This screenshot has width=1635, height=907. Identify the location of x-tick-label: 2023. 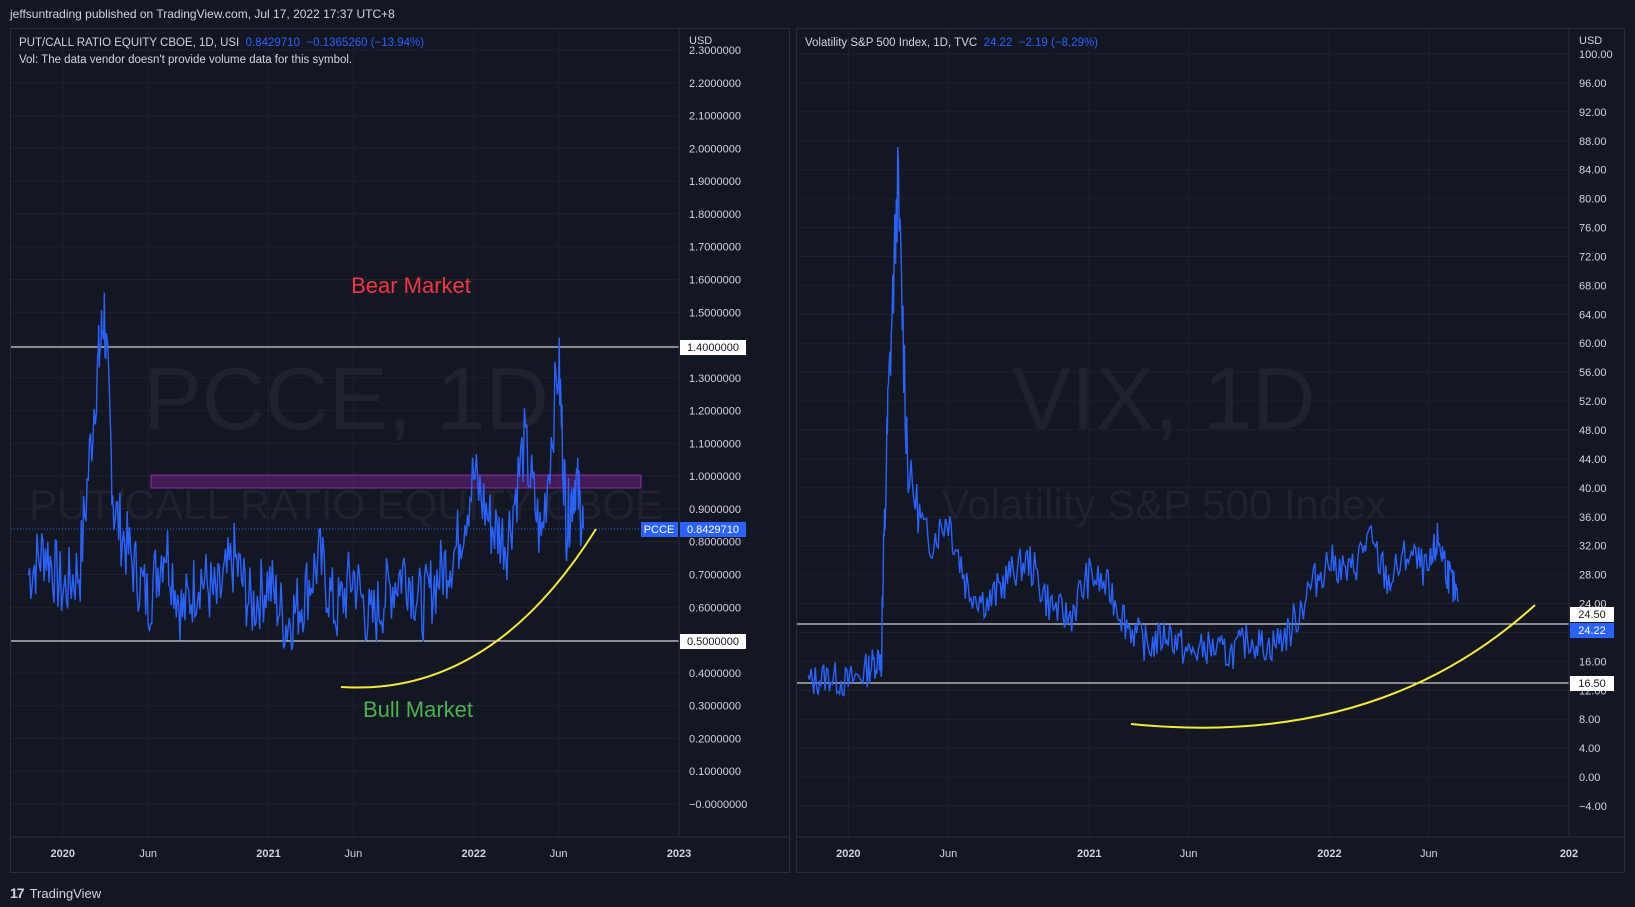
(679, 854).